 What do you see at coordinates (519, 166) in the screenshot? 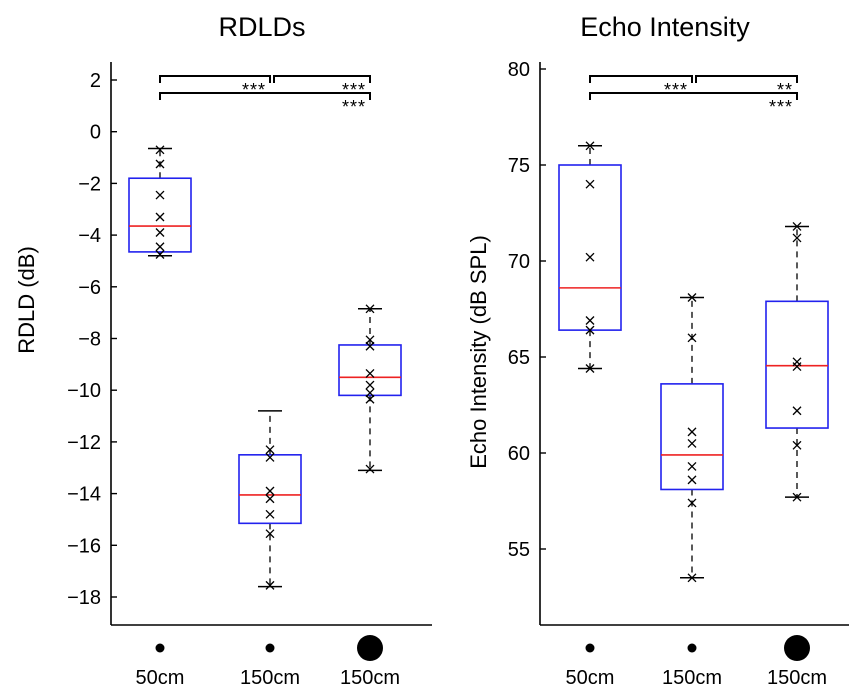
I see `y-tick-label: 75` at bounding box center [519, 166].